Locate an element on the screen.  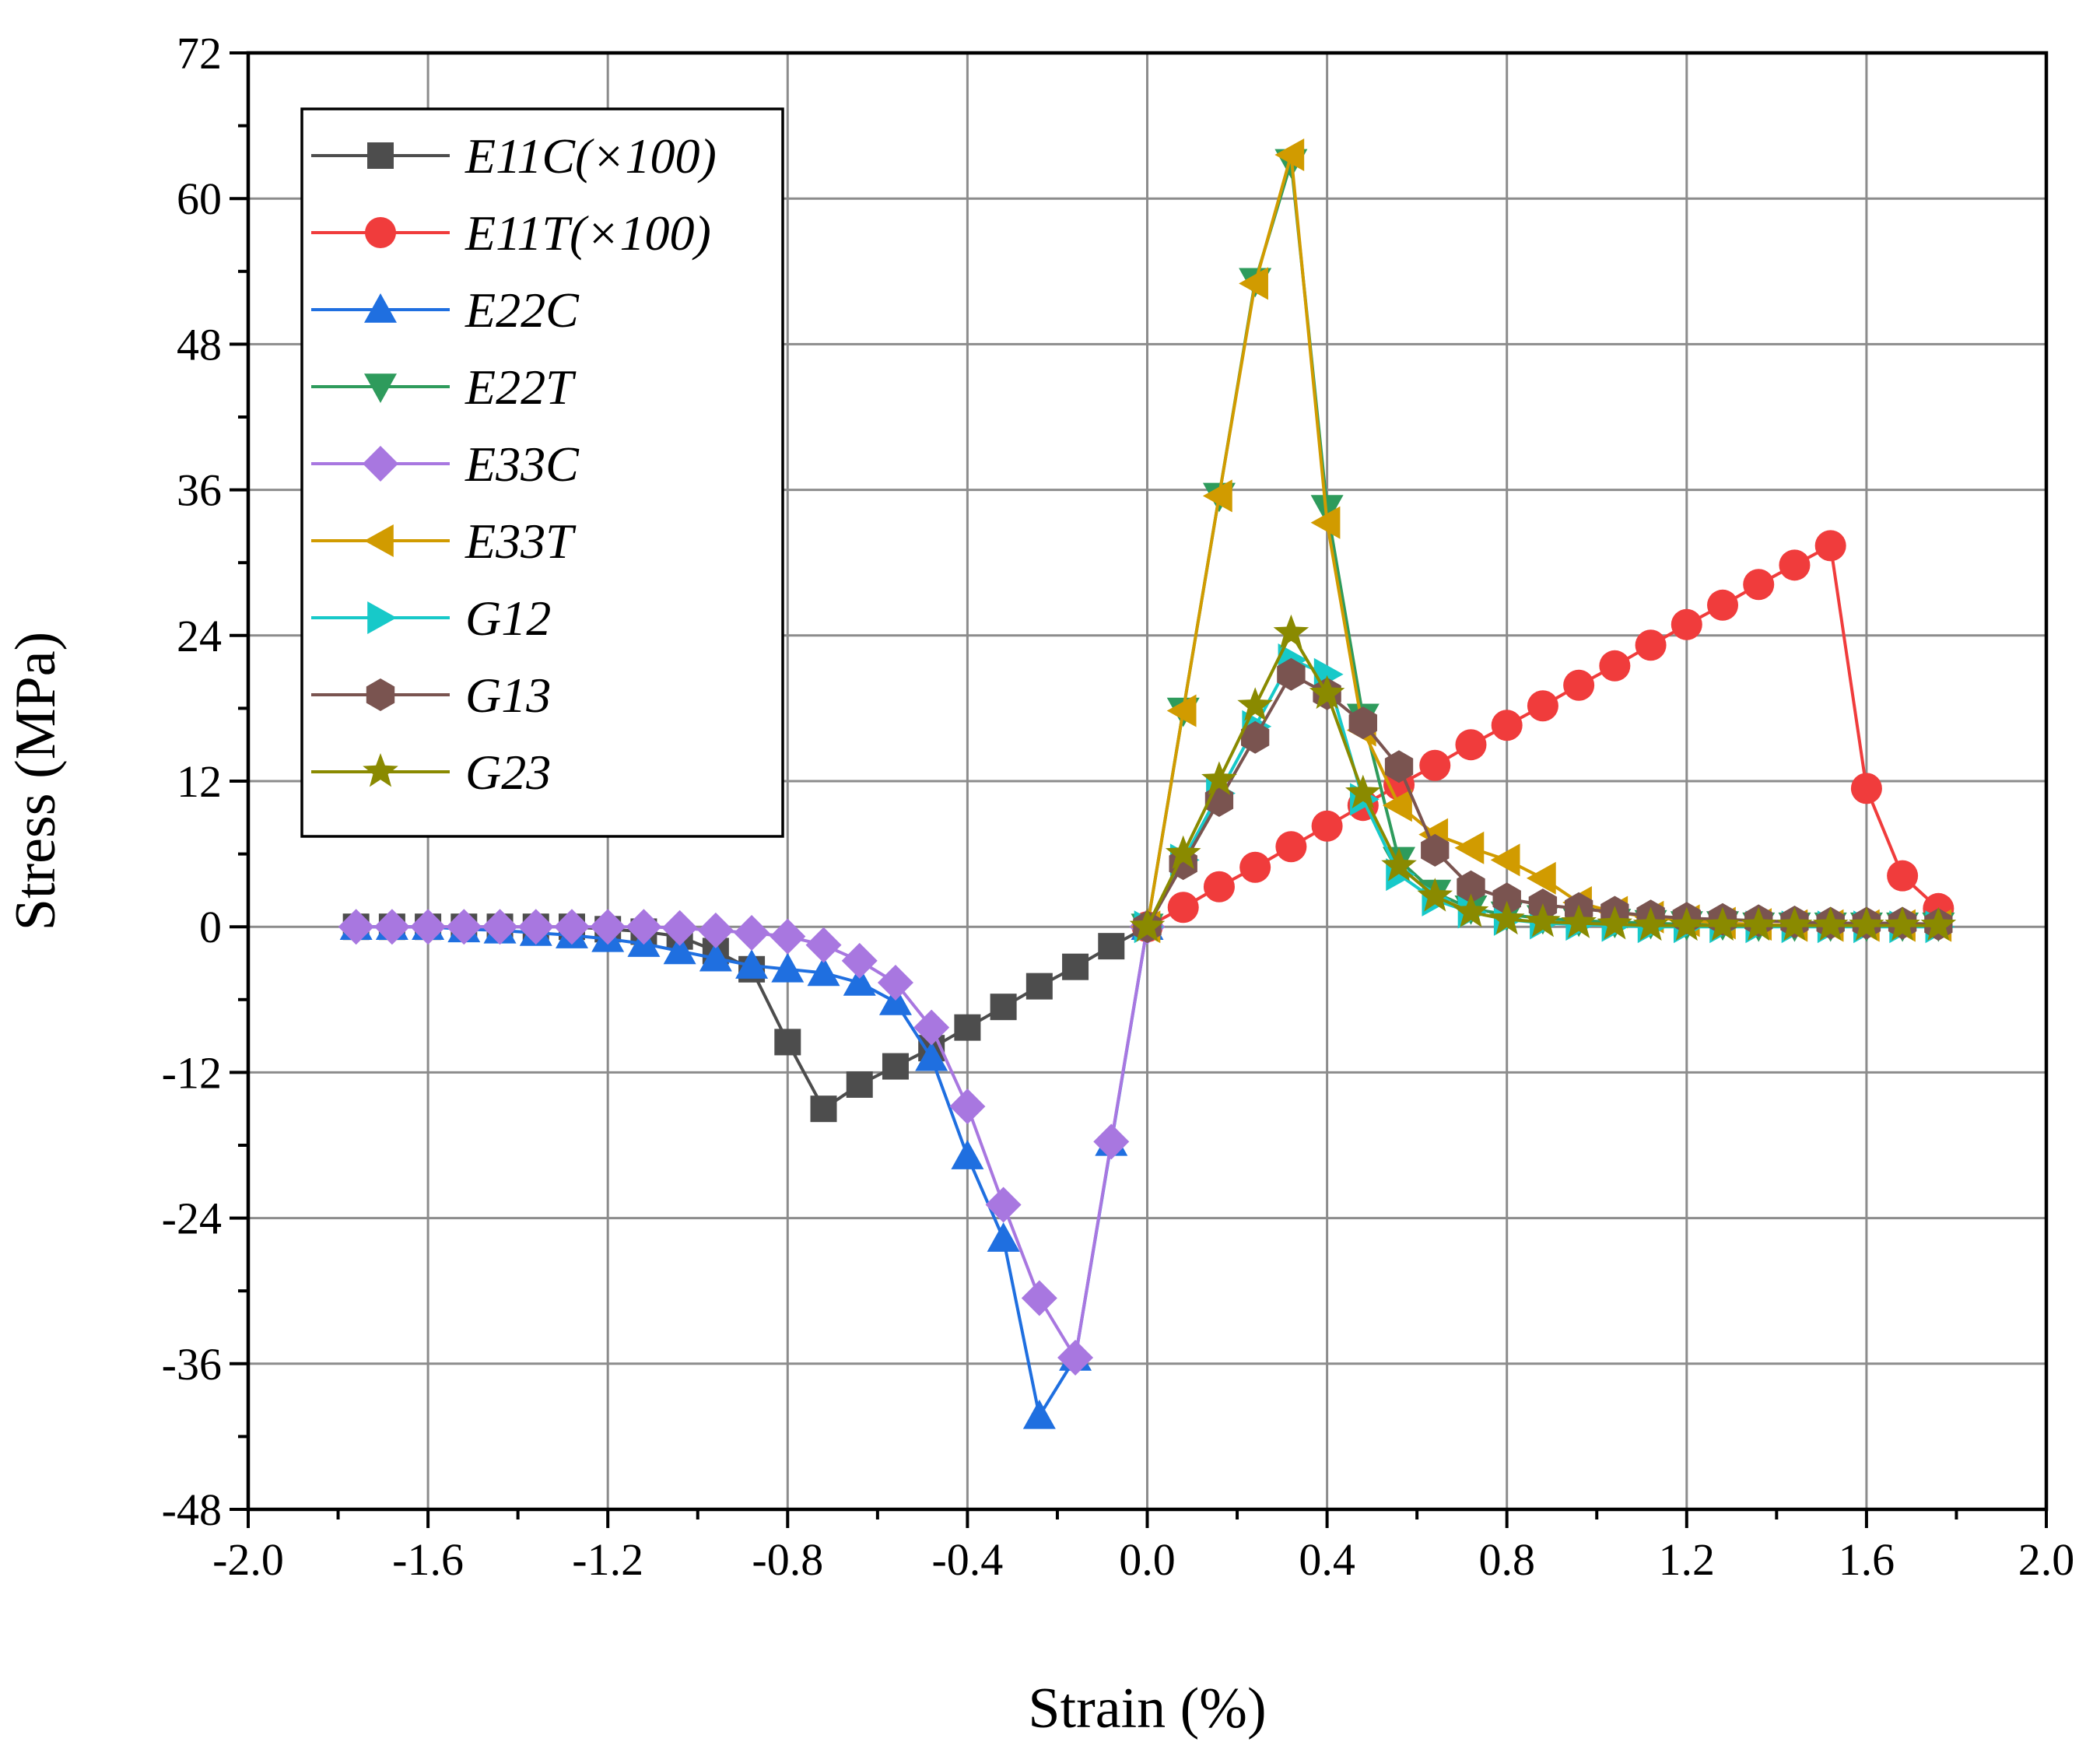
y-tick-label: 0 is located at coordinates (210, 927).